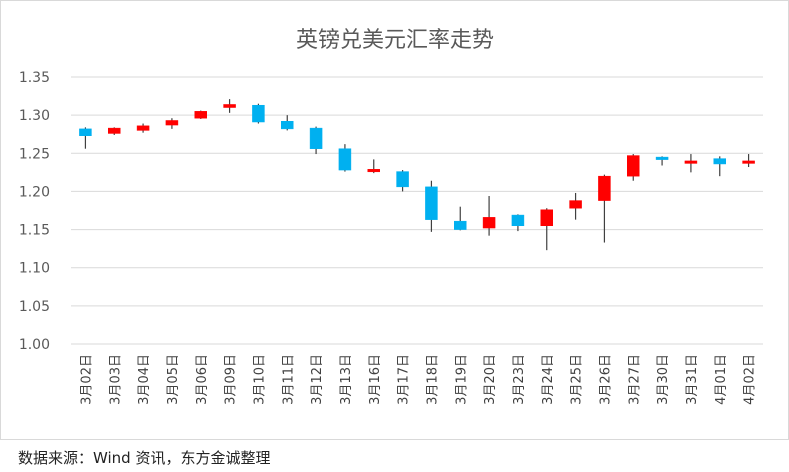 The image size is (789, 472). Describe the element at coordinates (34, 78) in the screenshot. I see `y-tick-label: 1.35` at that location.